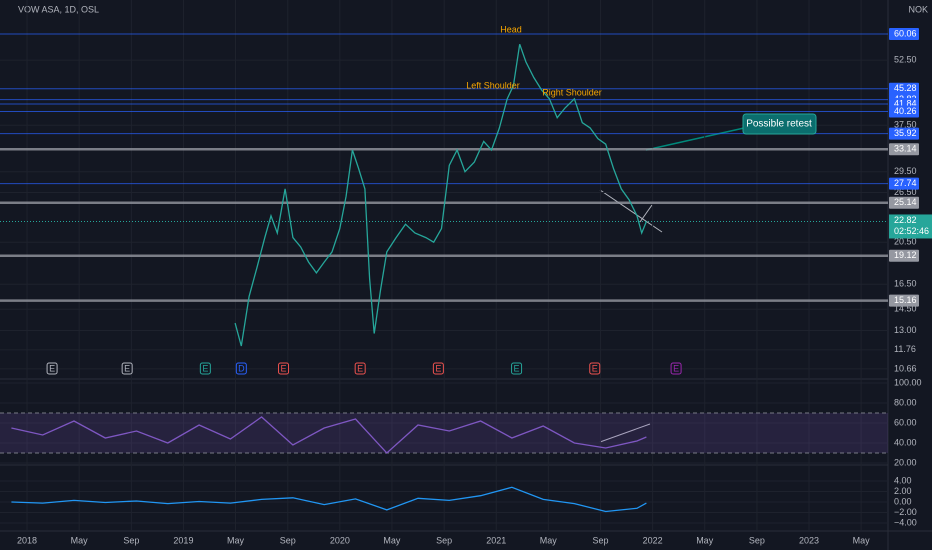  Describe the element at coordinates (905, 59) in the screenshot. I see `y-tick-label: 52.50` at that location.